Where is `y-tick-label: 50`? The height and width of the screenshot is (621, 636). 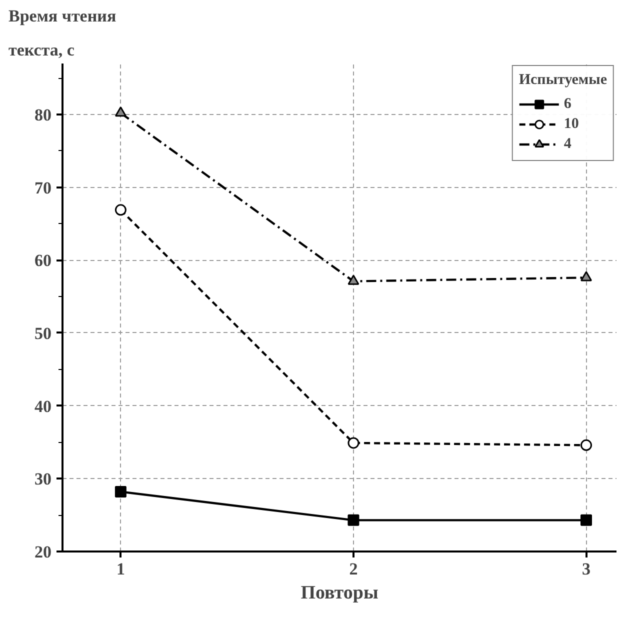 y-tick-label: 50 is located at coordinates (43, 333).